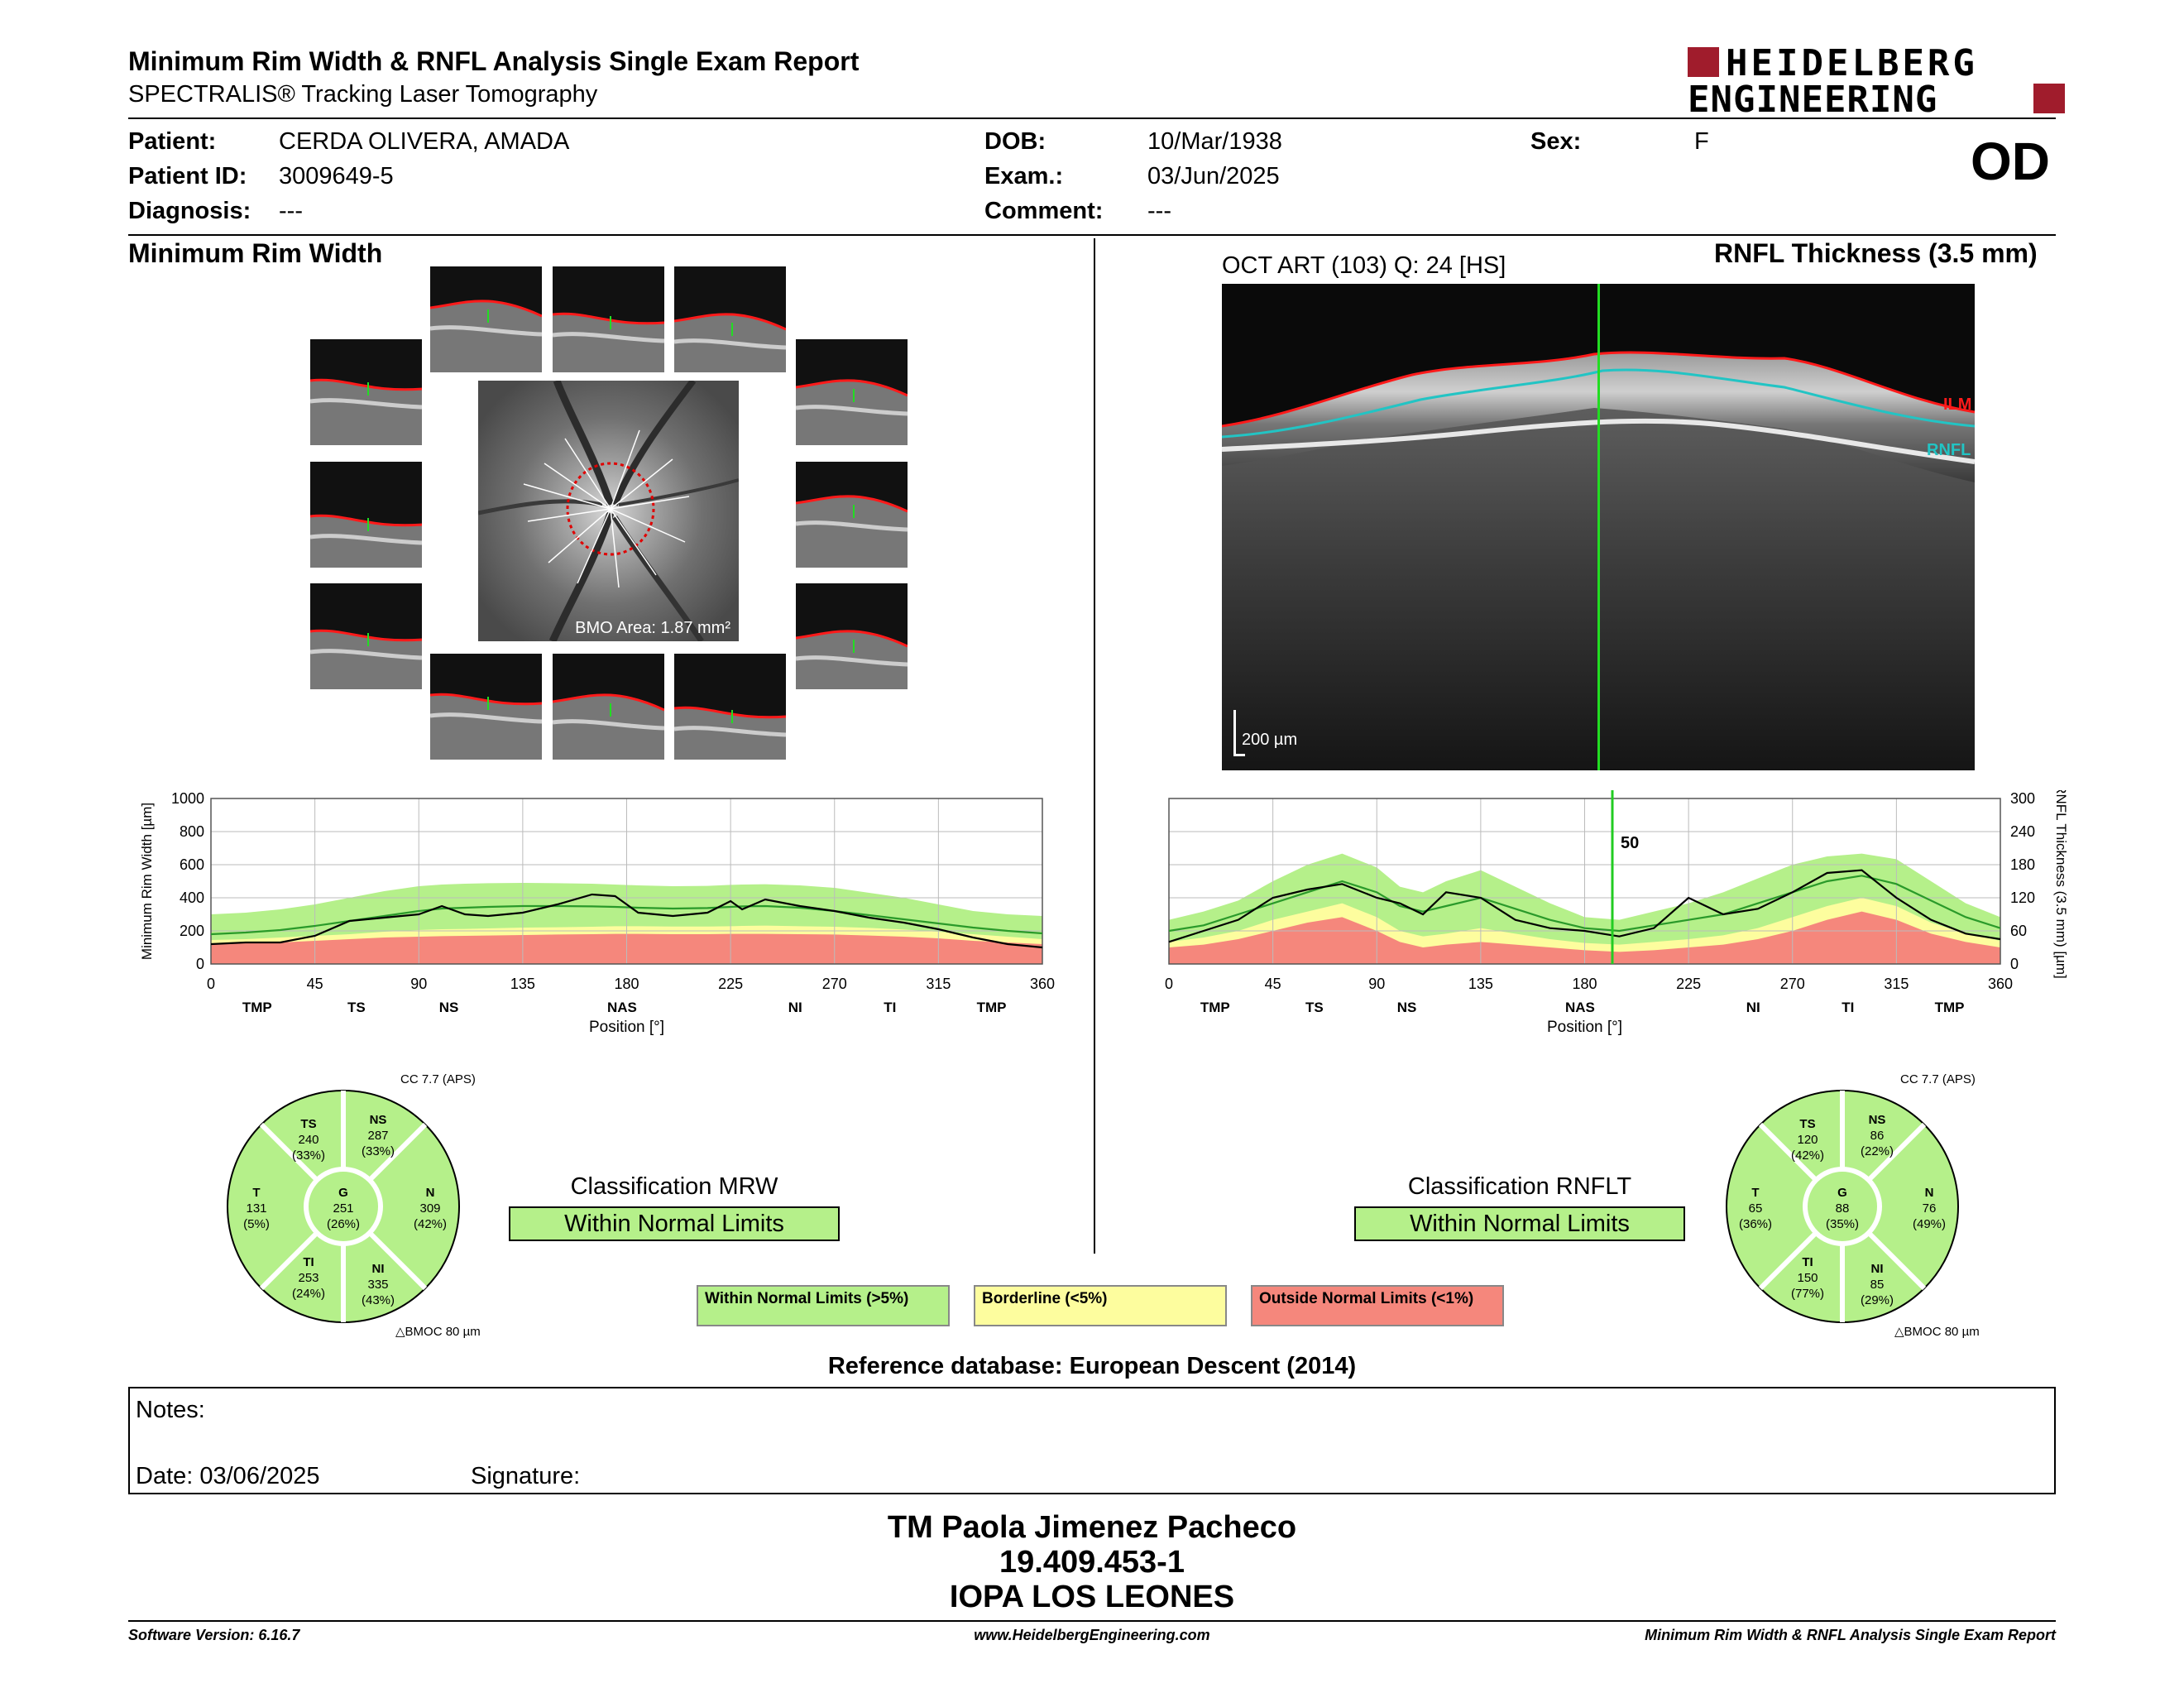 The image size is (2184, 1688). I want to click on x-tick-label: 45, so click(315, 984).